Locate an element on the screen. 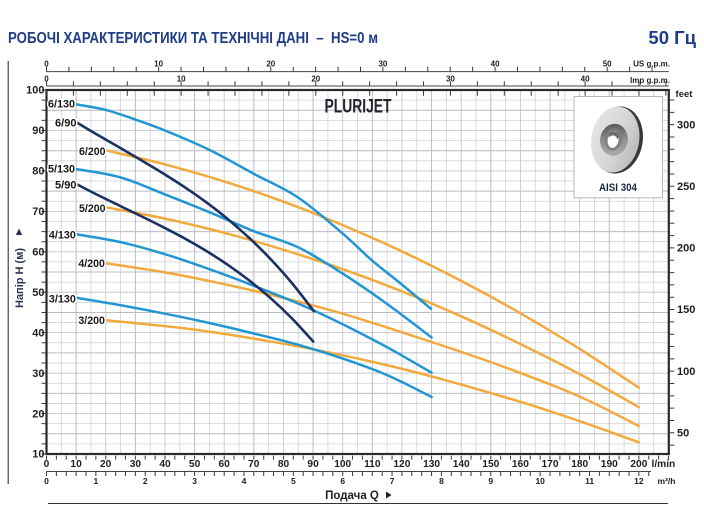 The image size is (704, 528). svg-text: 9 is located at coordinates (490, 481).